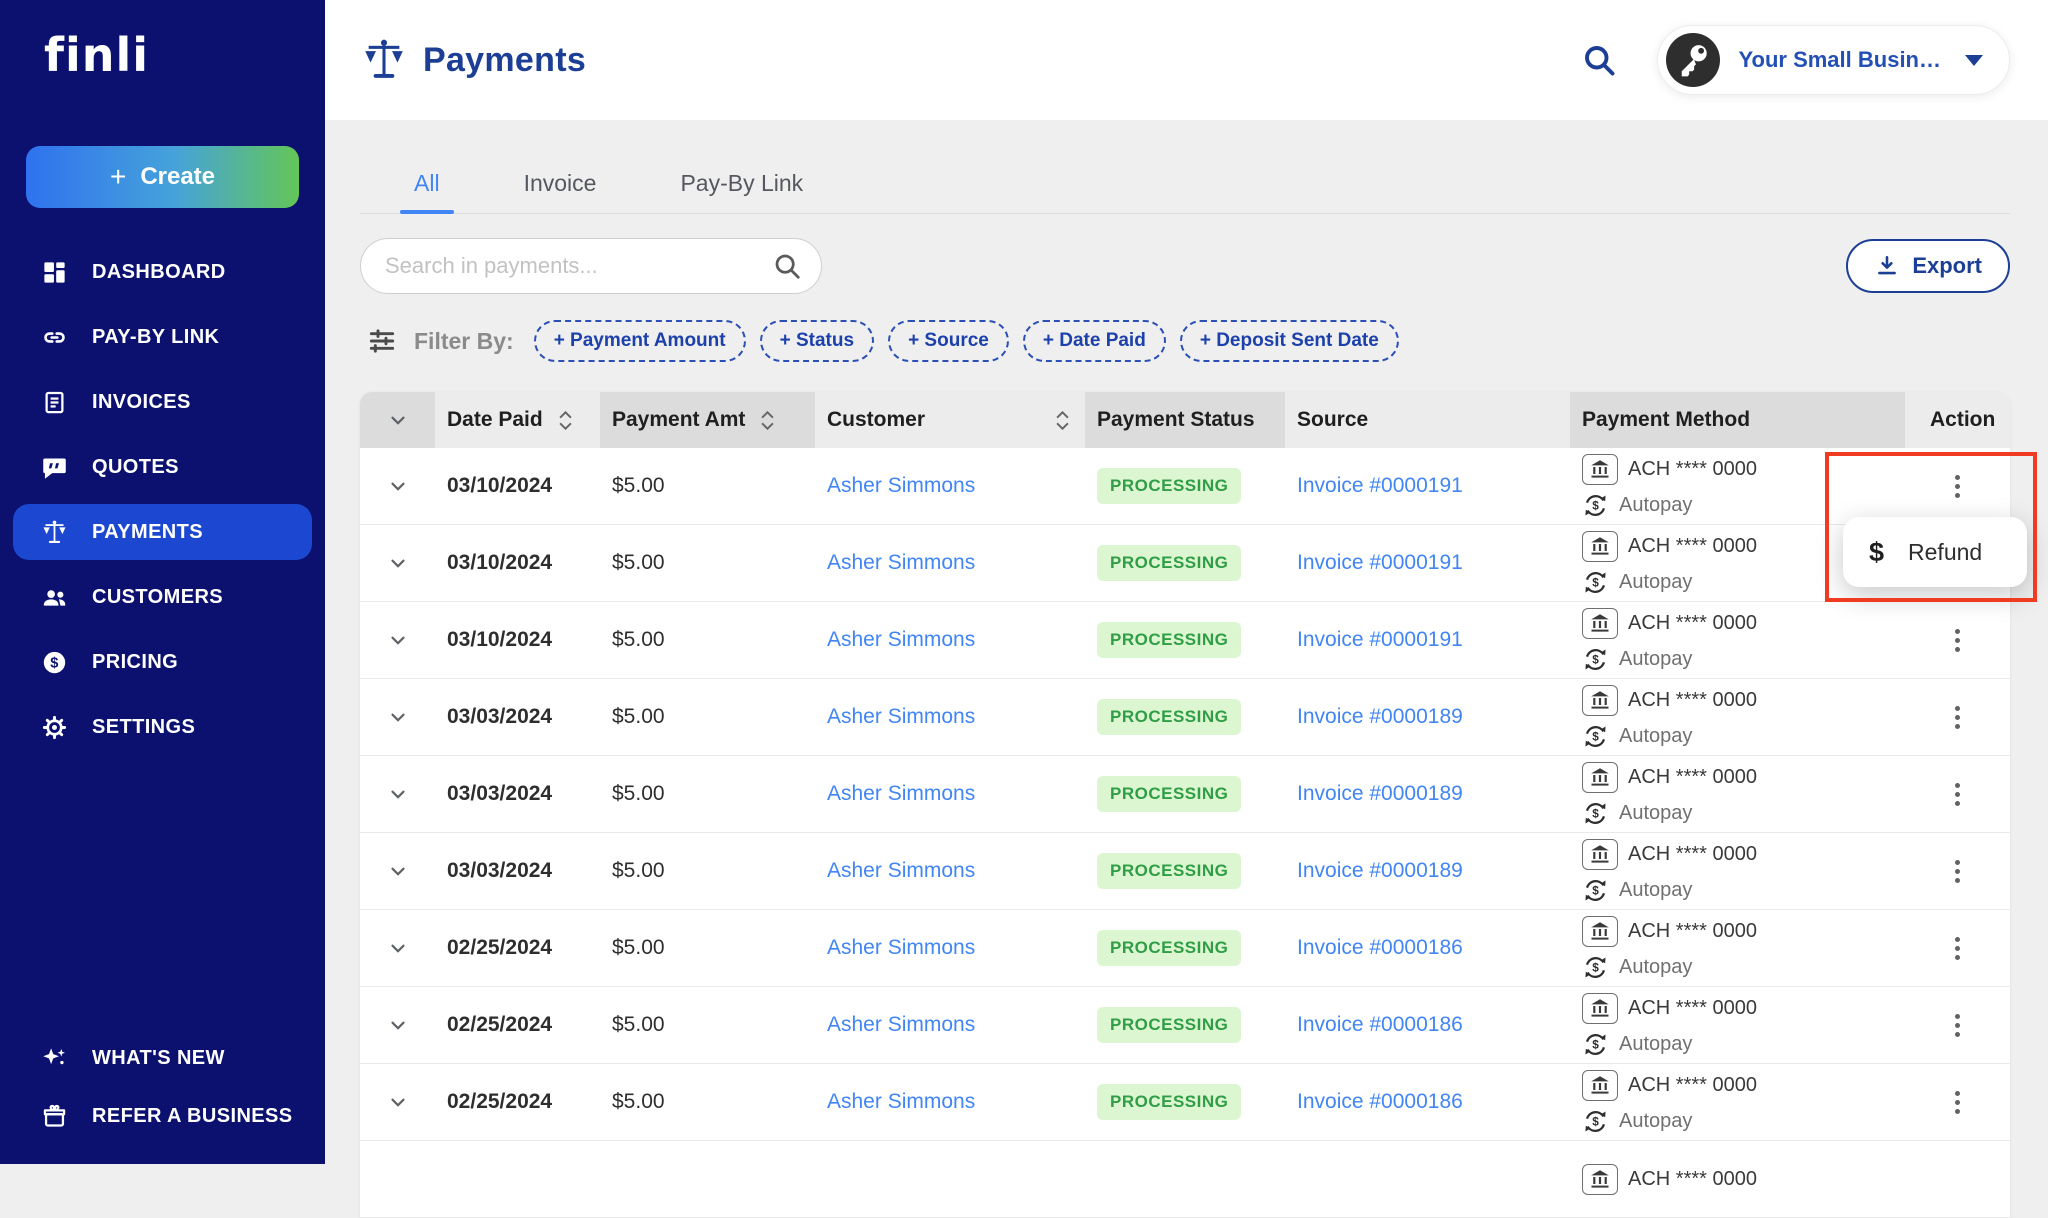  Describe the element at coordinates (144, 726) in the screenshot. I see `sidebar-item-label: SETTINGS` at that location.